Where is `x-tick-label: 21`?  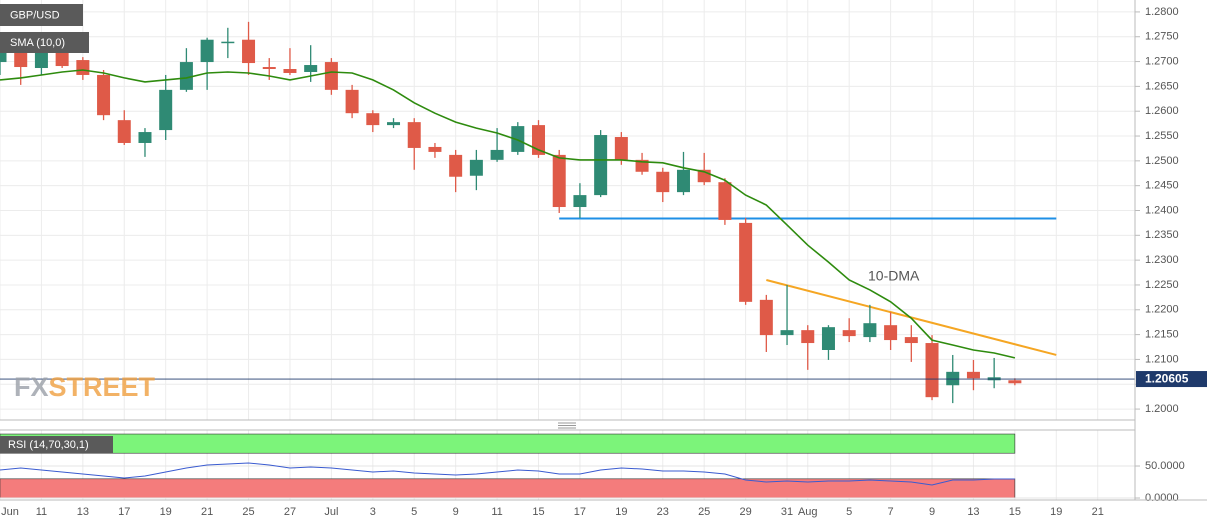 x-tick-label: 21 is located at coordinates (1098, 512).